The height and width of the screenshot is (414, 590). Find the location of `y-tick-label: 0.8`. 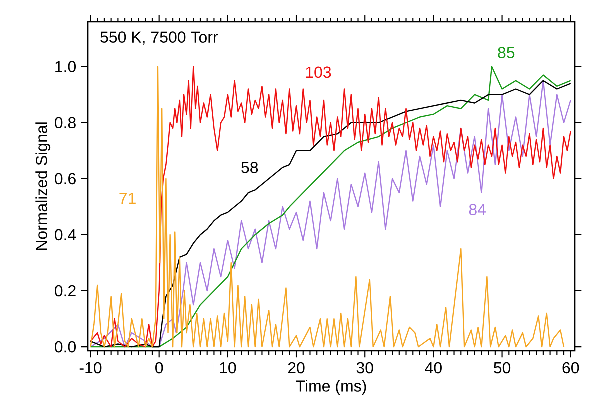

y-tick-label: 0.8 is located at coordinates (65, 123).